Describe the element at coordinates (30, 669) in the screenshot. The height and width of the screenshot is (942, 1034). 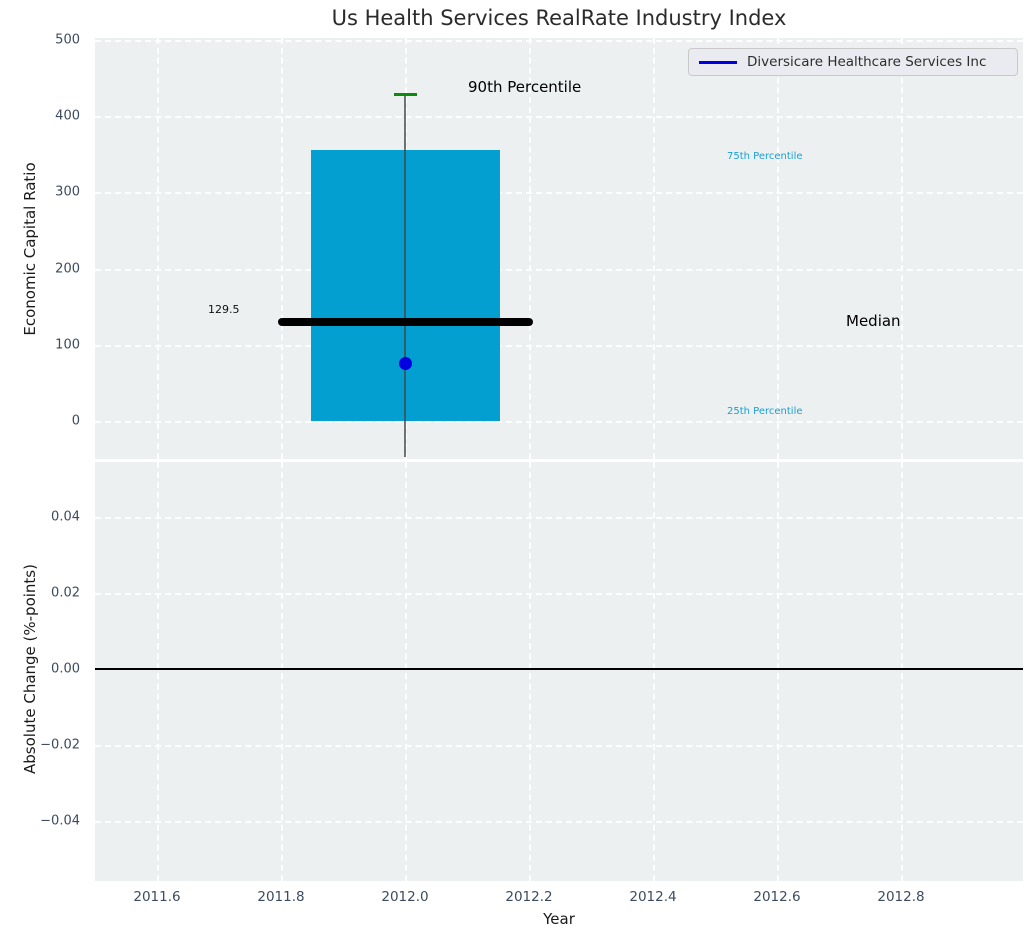
I see `bottom-ylabel: Absolute Change (%-points)` at that location.